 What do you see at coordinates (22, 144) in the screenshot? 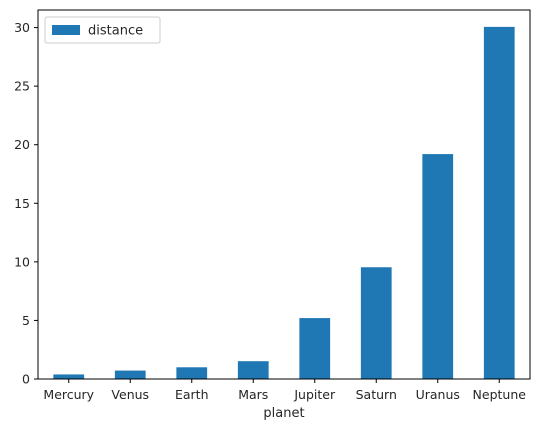
I see `y-tick-label: 20` at bounding box center [22, 144].